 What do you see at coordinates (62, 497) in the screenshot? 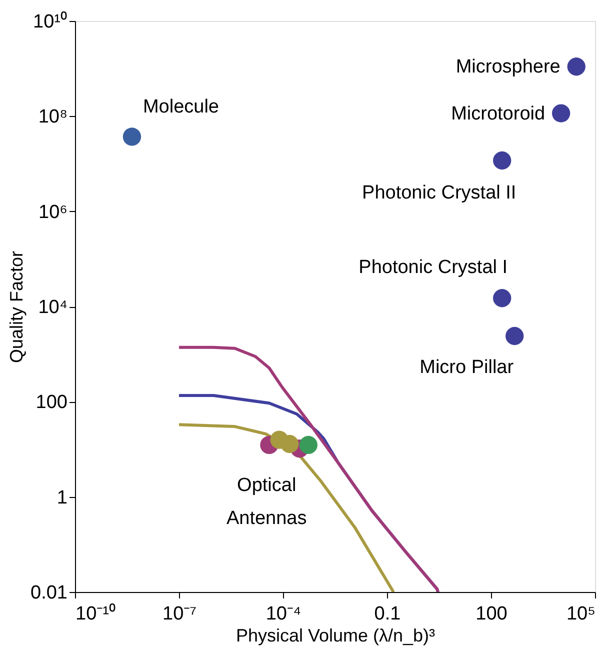
I see `y-tick-label: 1` at bounding box center [62, 497].